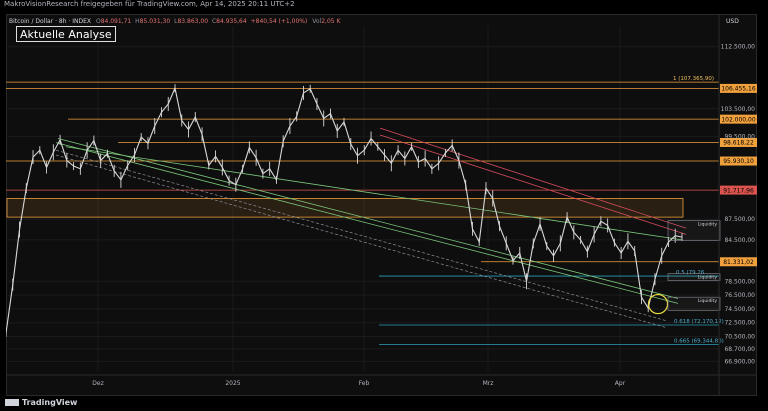 Image resolution: width=768 pixels, height=411 pixels. What do you see at coordinates (739, 295) in the screenshot?
I see `y-tick-label: 76.500,00` at bounding box center [739, 295].